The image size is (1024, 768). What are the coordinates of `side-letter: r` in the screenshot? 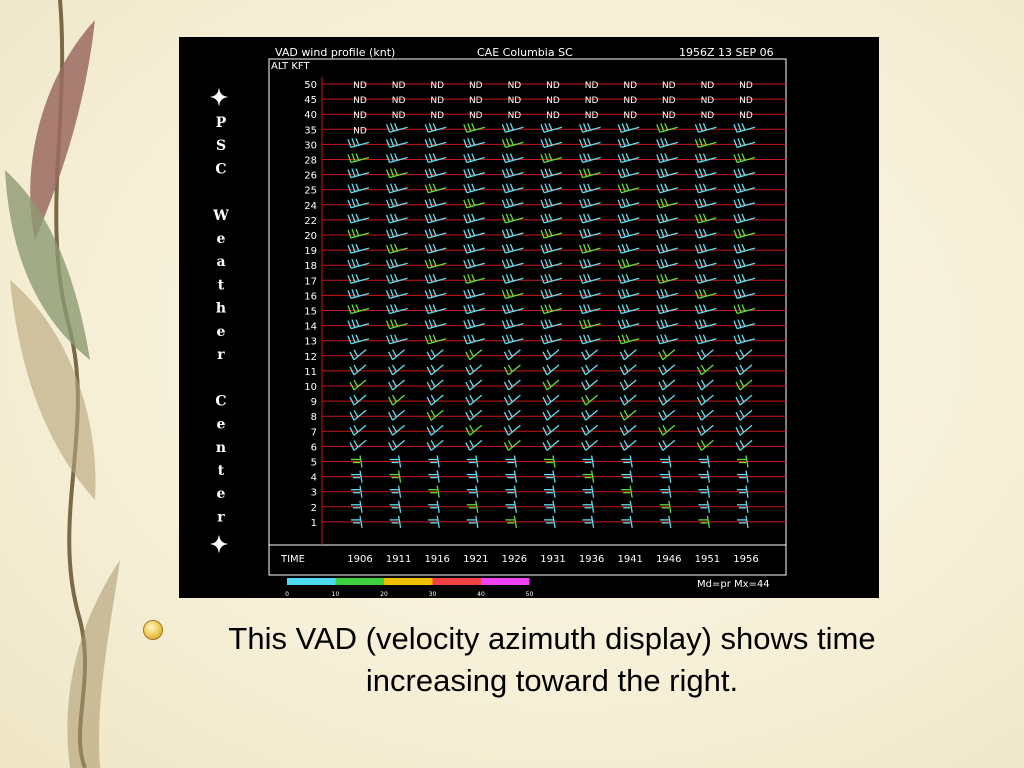 It's located at (221, 517).